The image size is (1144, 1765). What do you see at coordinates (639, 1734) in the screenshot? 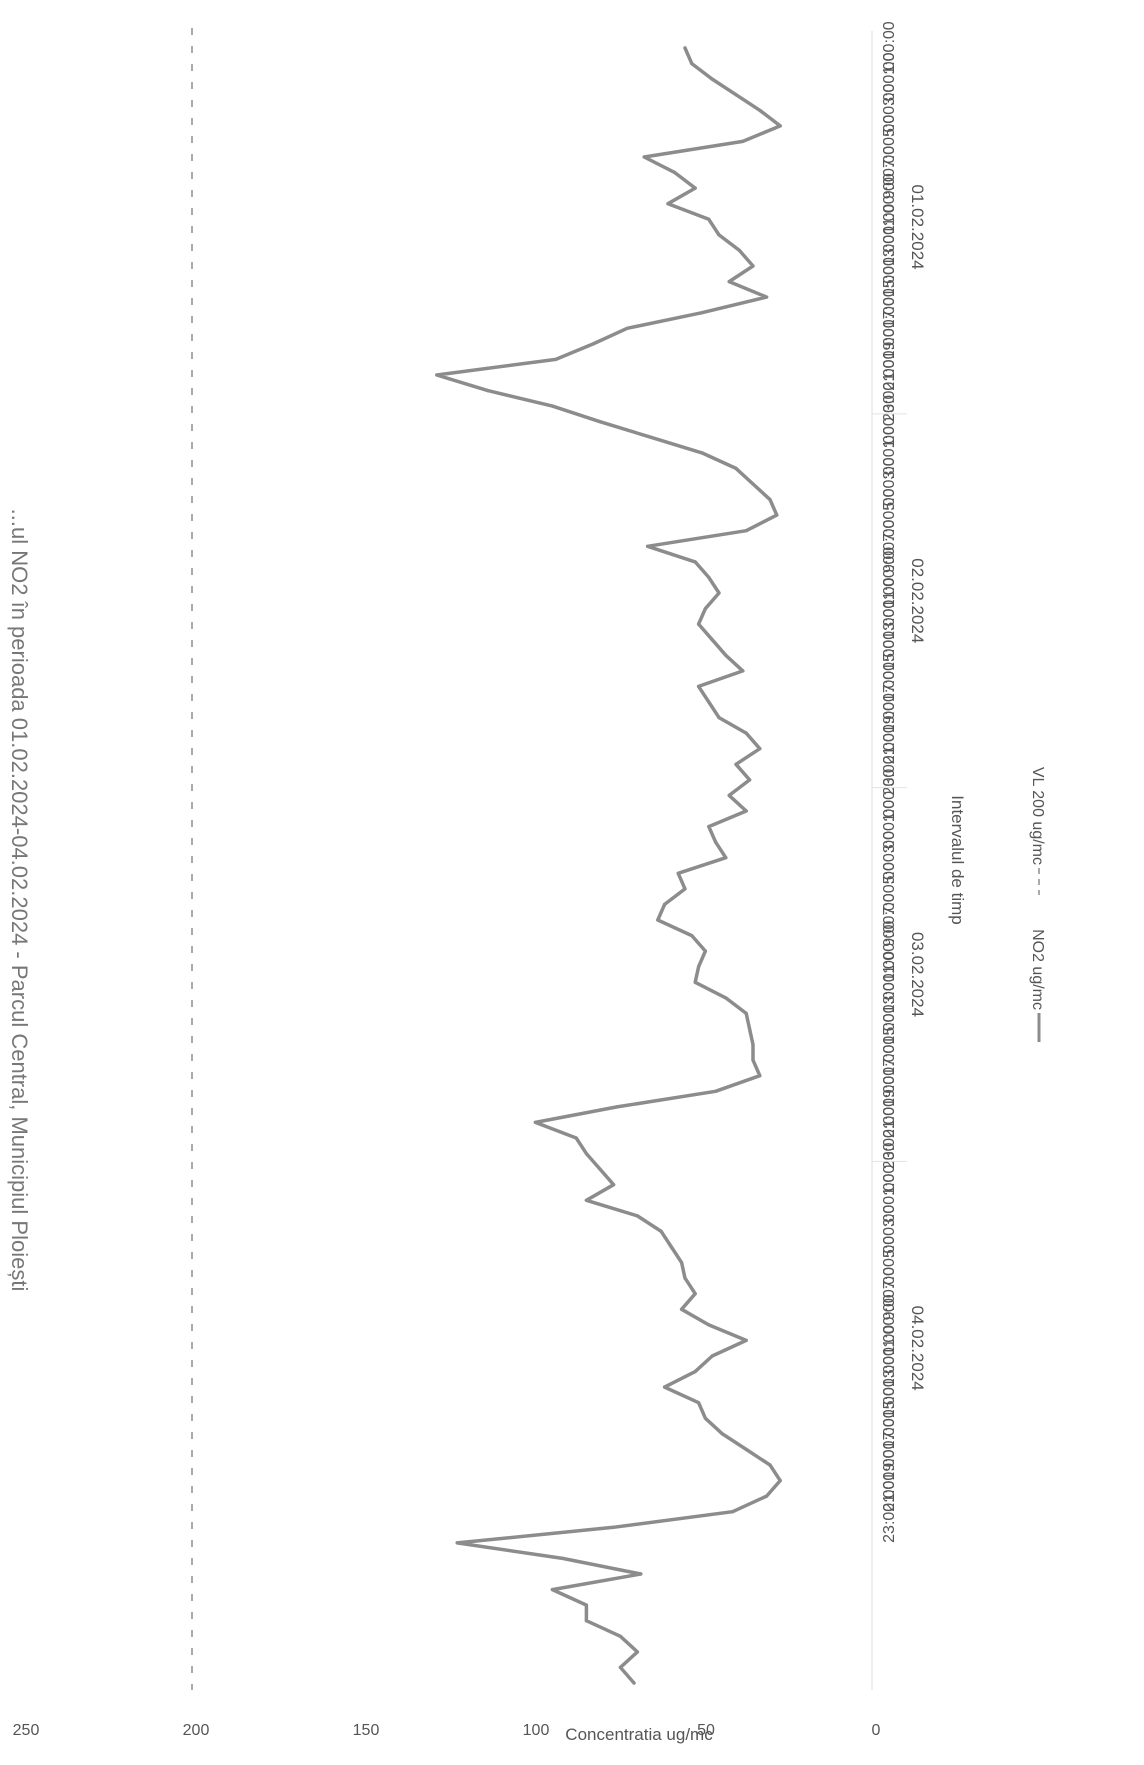
I see `y-axis-title: Concentratia ug/mc` at bounding box center [639, 1734].